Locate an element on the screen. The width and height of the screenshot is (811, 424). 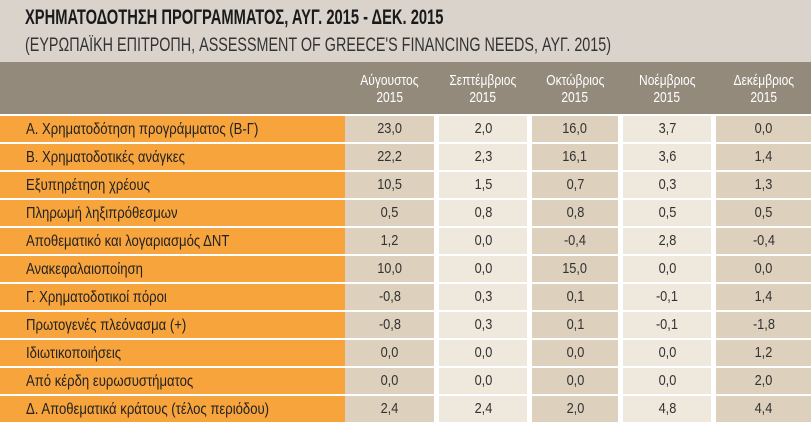
row-label-cell: Πληρωμή ληξιπρόθεσμων is located at coordinates (172, 213).